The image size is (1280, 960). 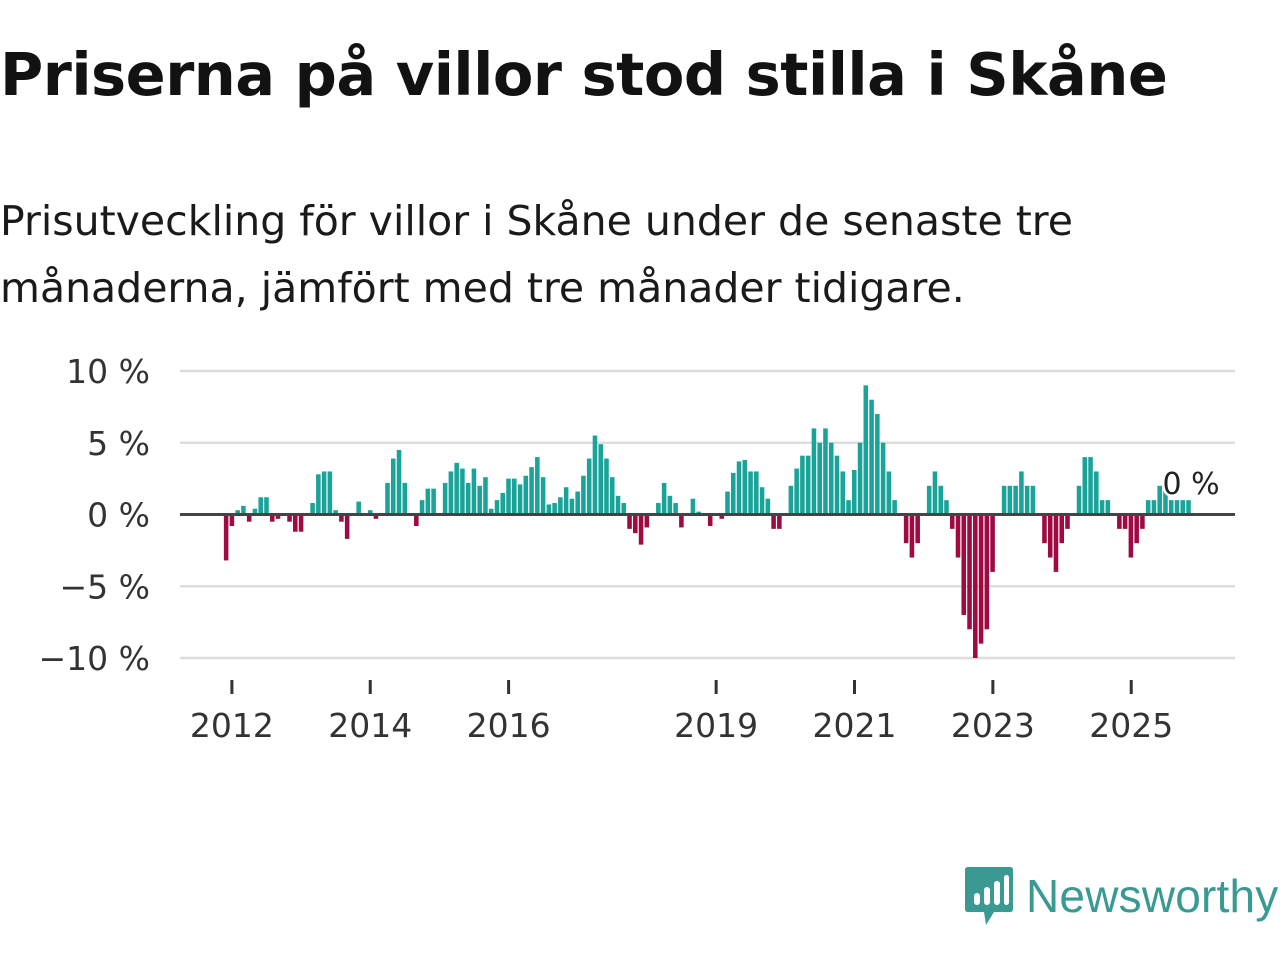 I want to click on y-axis-labels: 10 % 5 % 0 % −5 % −10 %, so click(x=95, y=515).